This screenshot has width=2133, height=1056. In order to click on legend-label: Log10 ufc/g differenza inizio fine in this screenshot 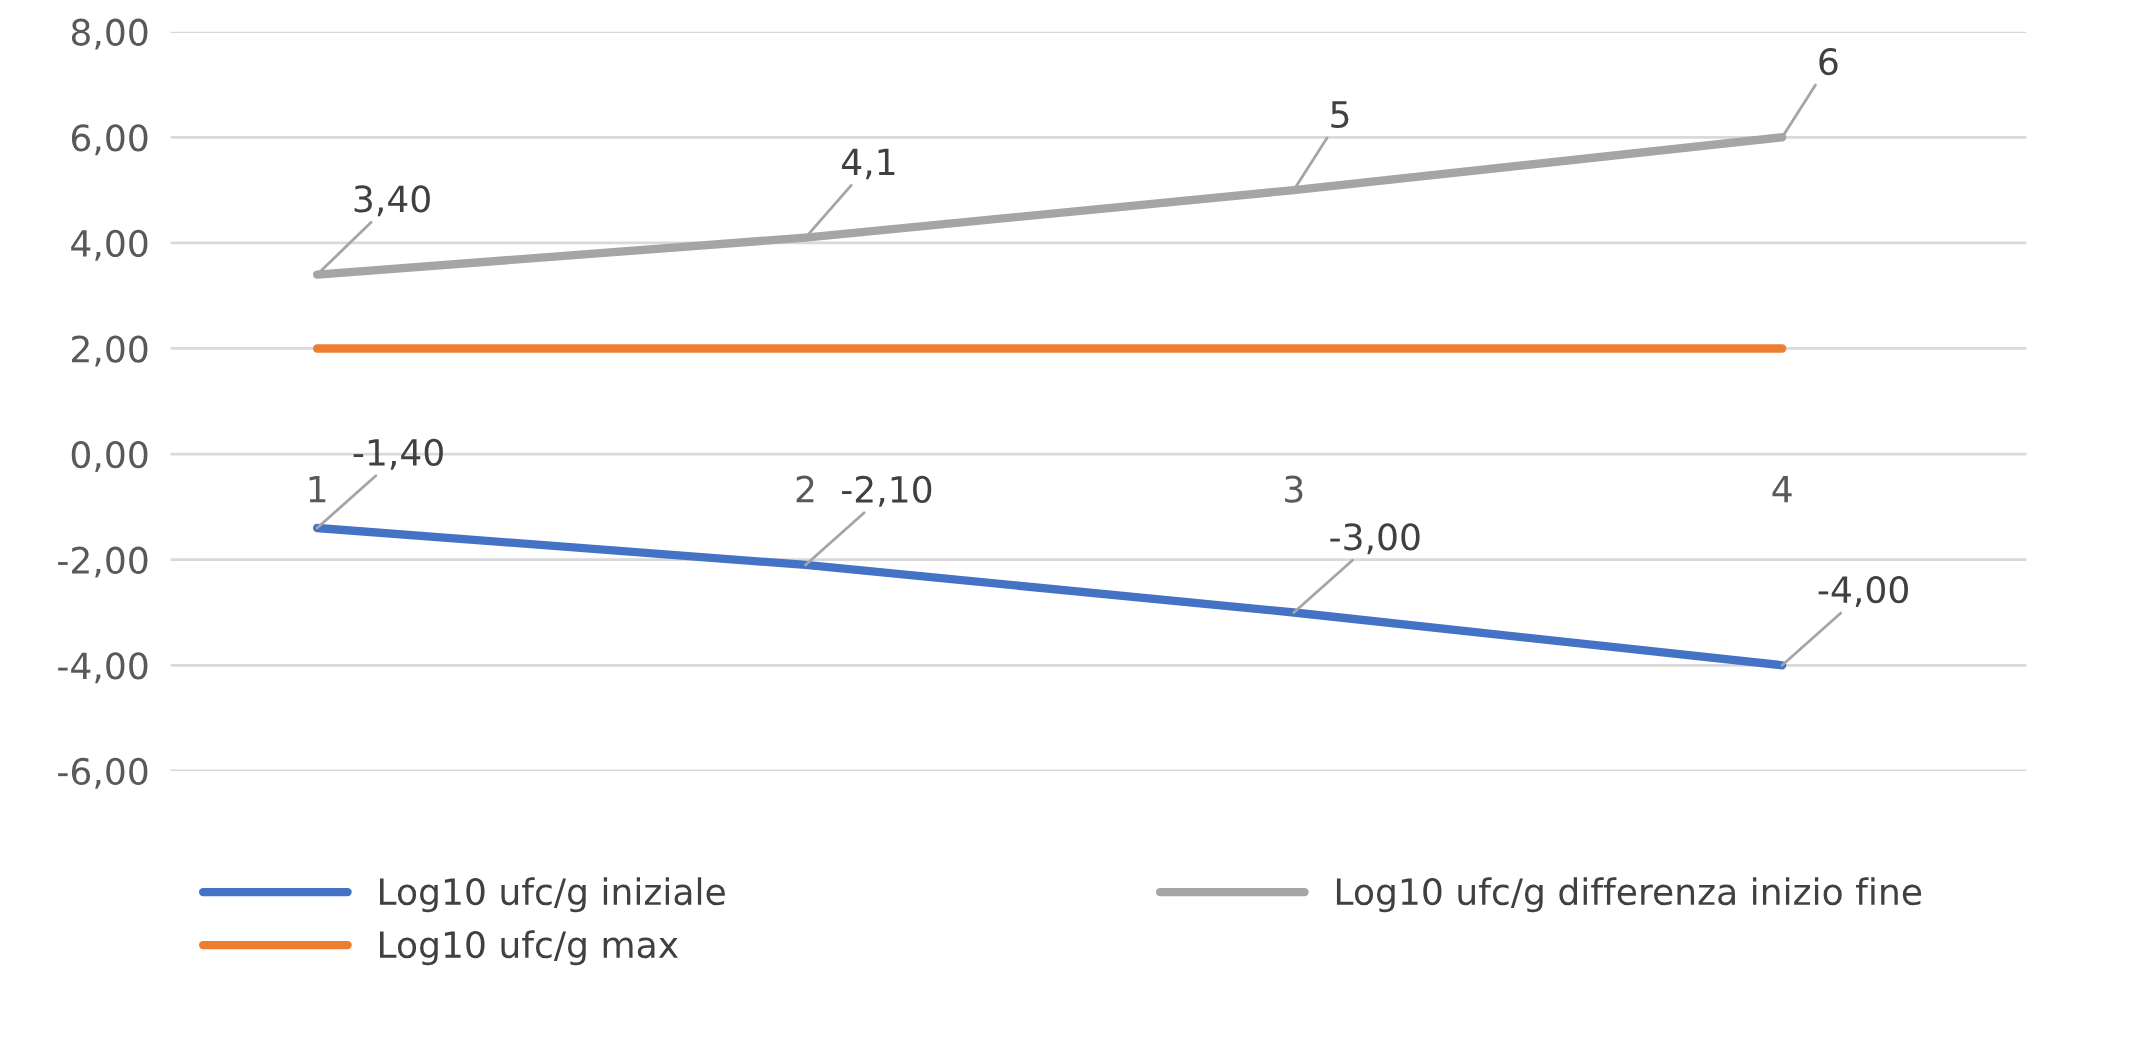, I will do `click(1629, 895)`.